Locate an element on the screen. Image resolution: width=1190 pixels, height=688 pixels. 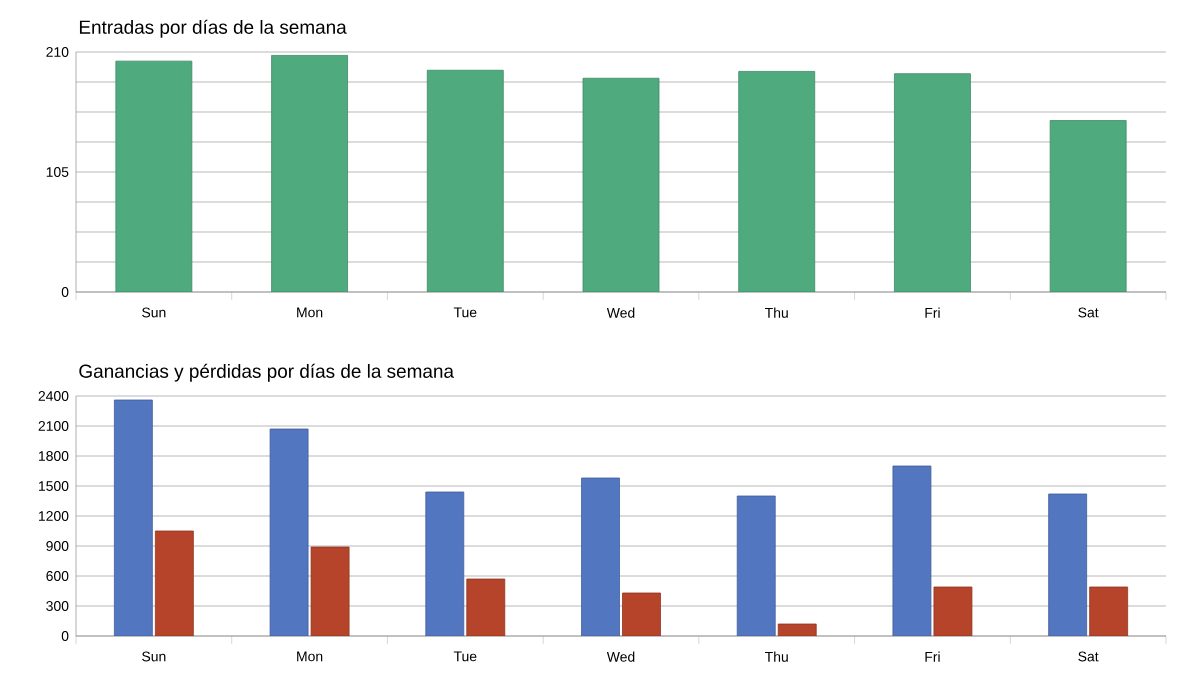
chart-title: Entradas por días de la semana is located at coordinates (213, 28).